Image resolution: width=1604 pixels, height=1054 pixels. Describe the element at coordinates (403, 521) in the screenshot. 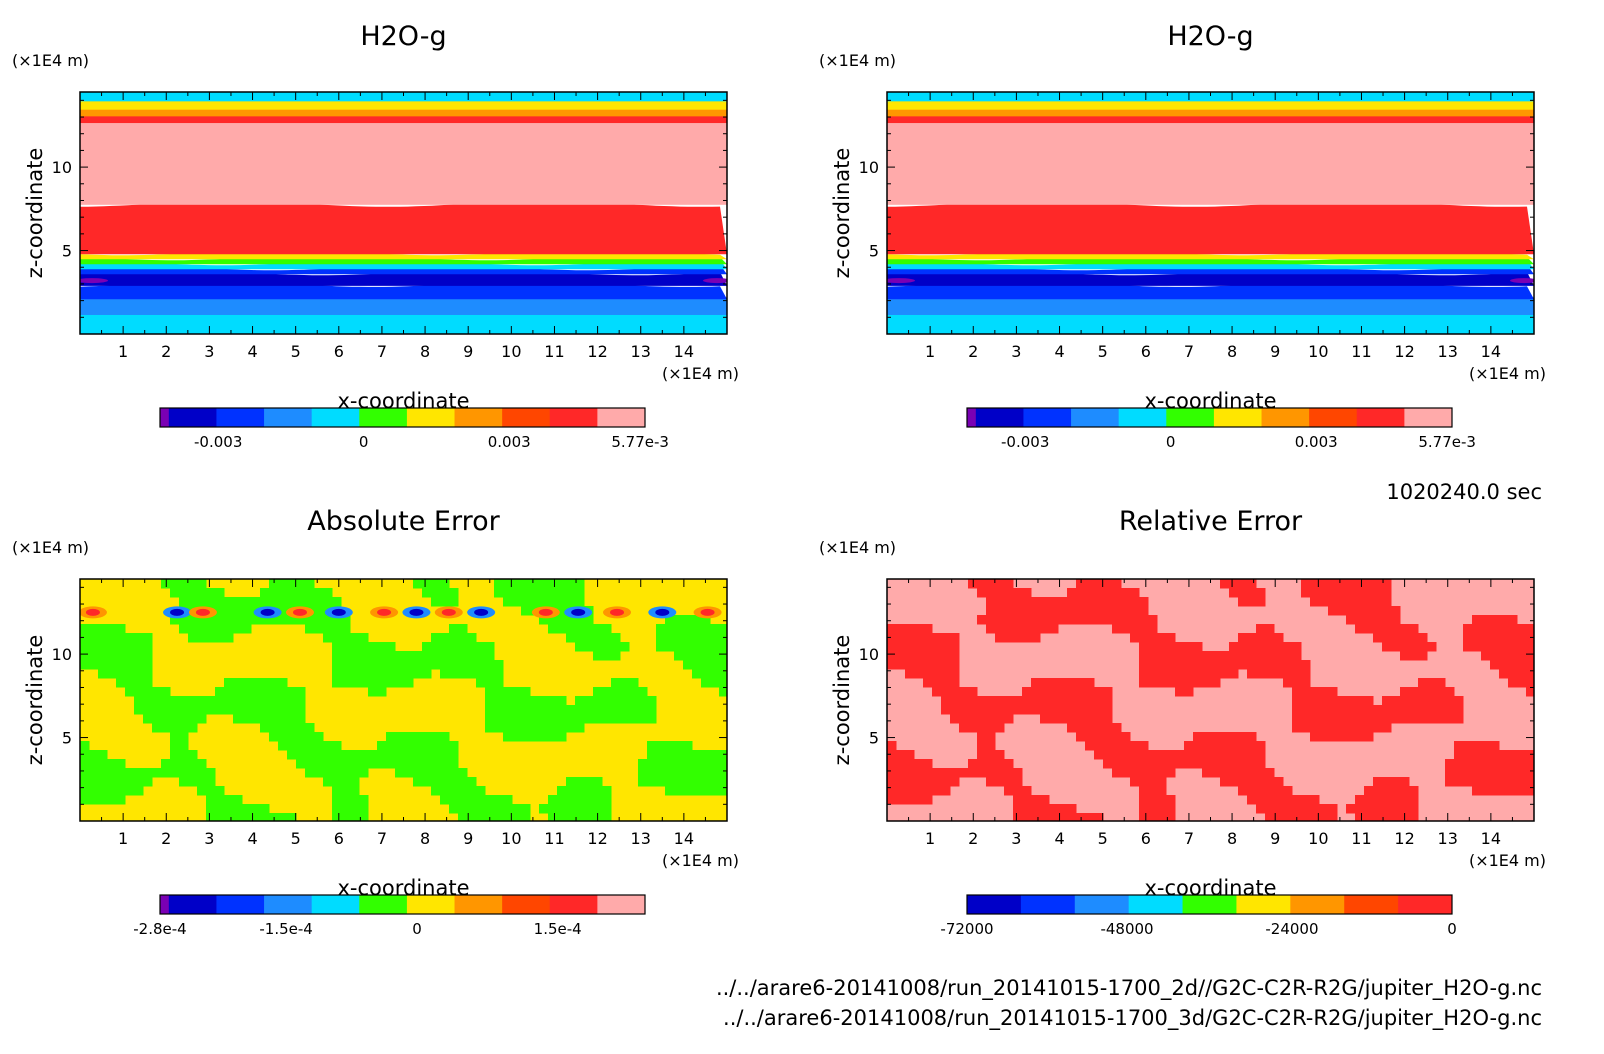

I see `chart-title: Absolute Error` at that location.